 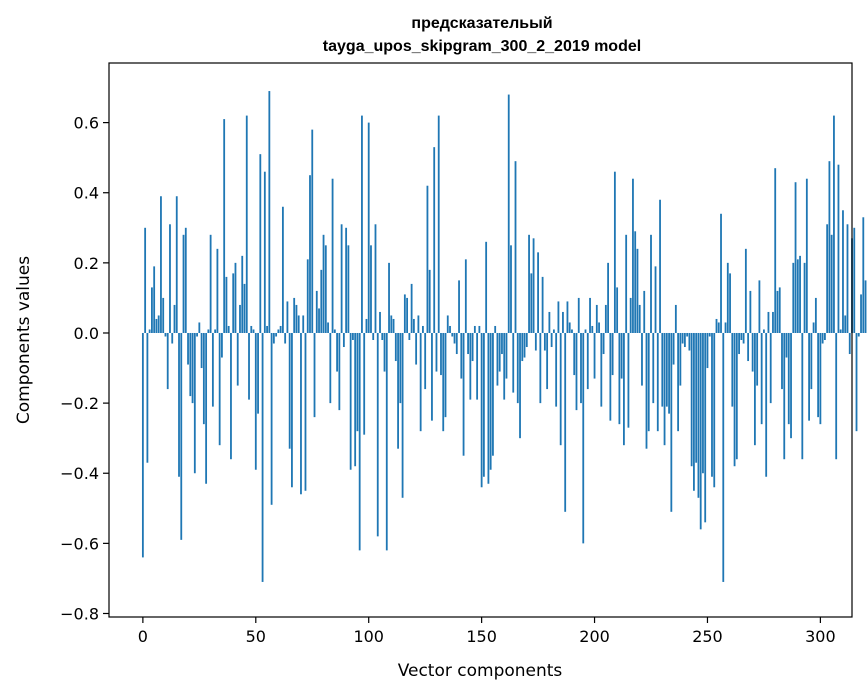 What do you see at coordinates (79, 403) in the screenshot?
I see `y-tick-label: −0.2` at bounding box center [79, 403].